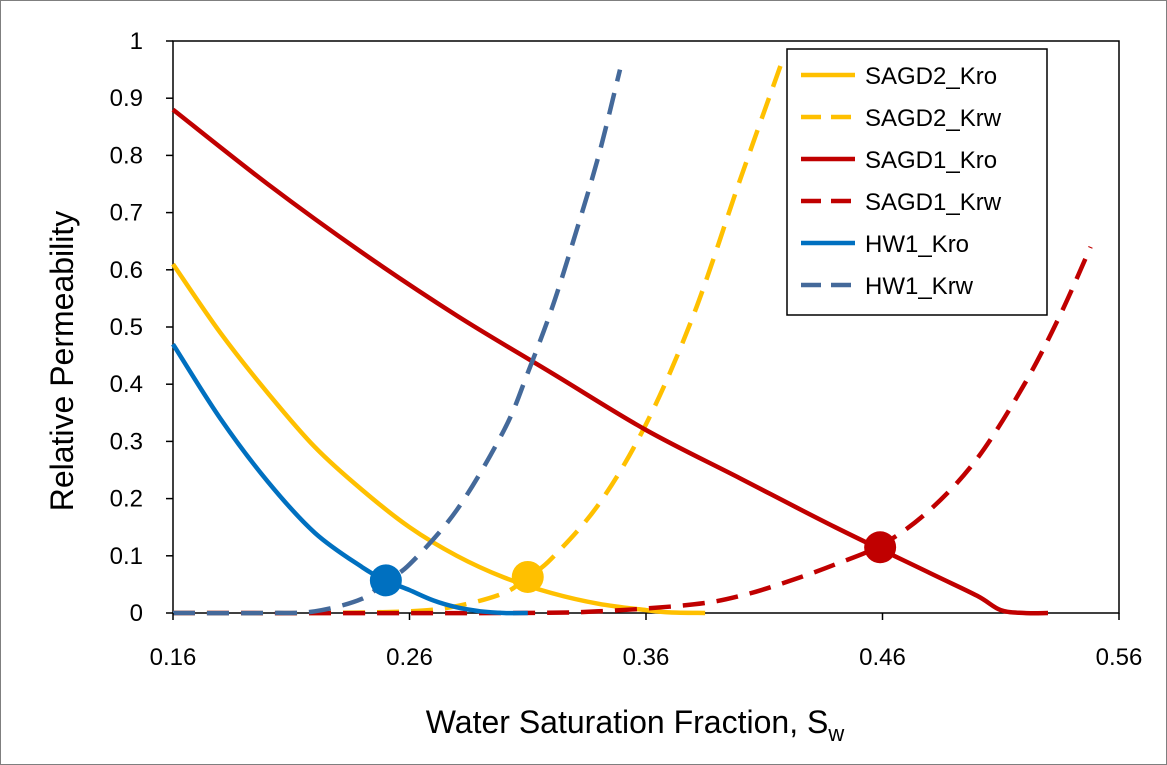 The width and height of the screenshot is (1167, 765). I want to click on y-tick-label: 0.9, so click(126, 98).